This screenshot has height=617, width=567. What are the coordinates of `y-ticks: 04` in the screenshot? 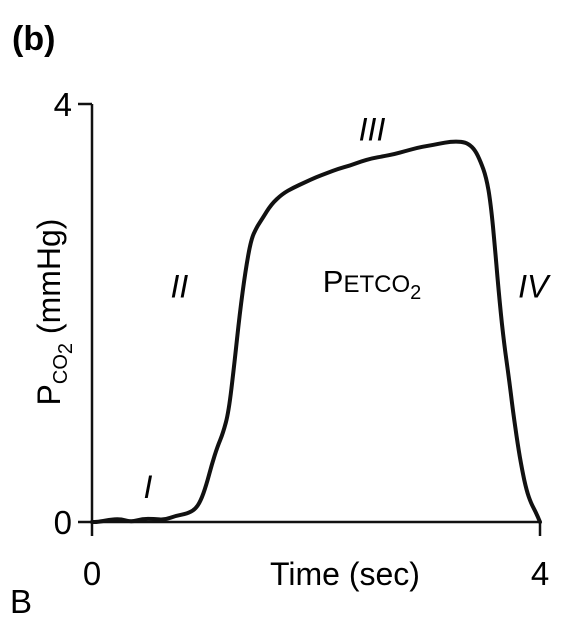 It's located at (73, 313).